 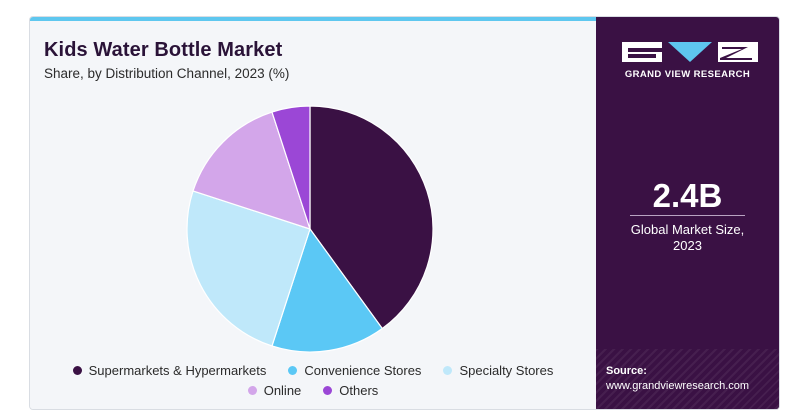 I want to click on legend-row-2: Online Others, so click(x=313, y=390).